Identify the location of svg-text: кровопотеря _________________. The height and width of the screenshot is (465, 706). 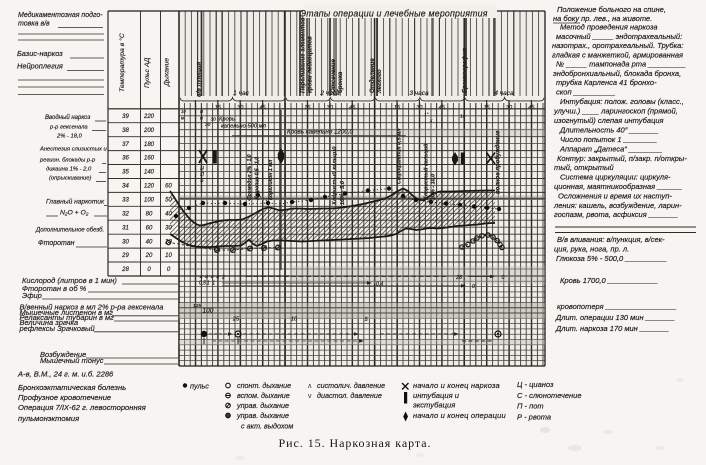
(617, 306).